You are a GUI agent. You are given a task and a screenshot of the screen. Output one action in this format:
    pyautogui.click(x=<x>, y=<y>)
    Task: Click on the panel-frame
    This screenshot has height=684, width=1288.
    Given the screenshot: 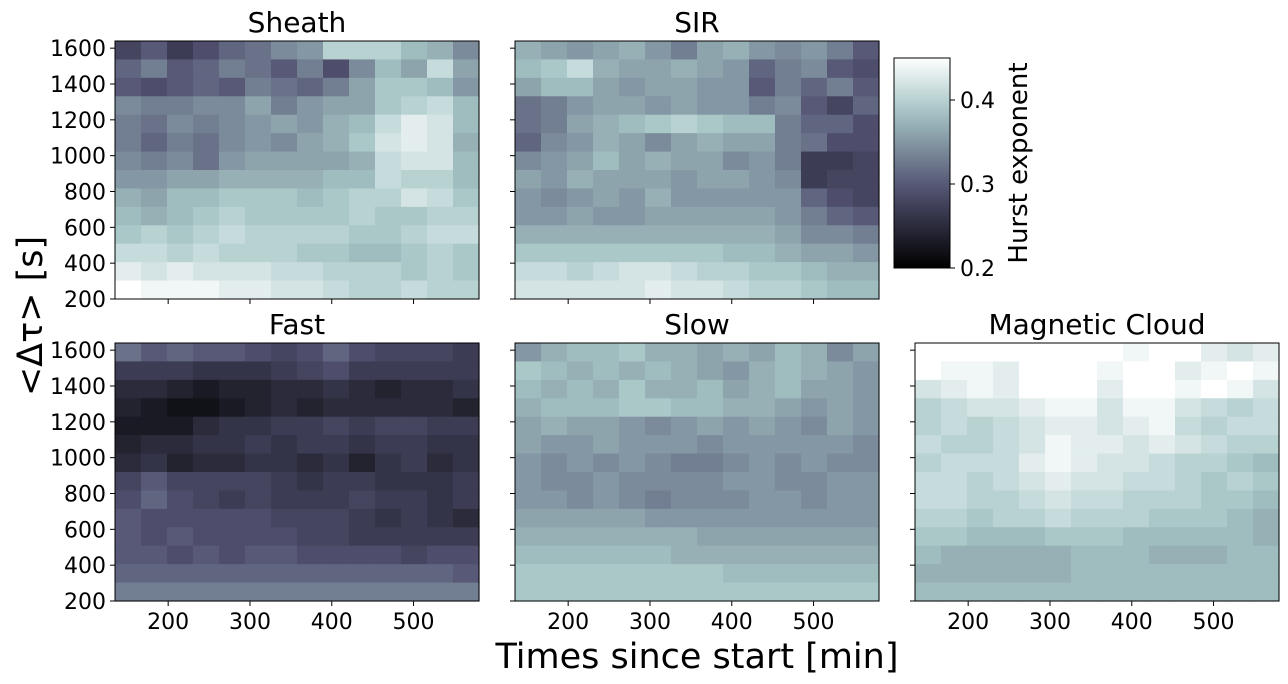 What is the action you would take?
    pyautogui.click(x=297, y=170)
    